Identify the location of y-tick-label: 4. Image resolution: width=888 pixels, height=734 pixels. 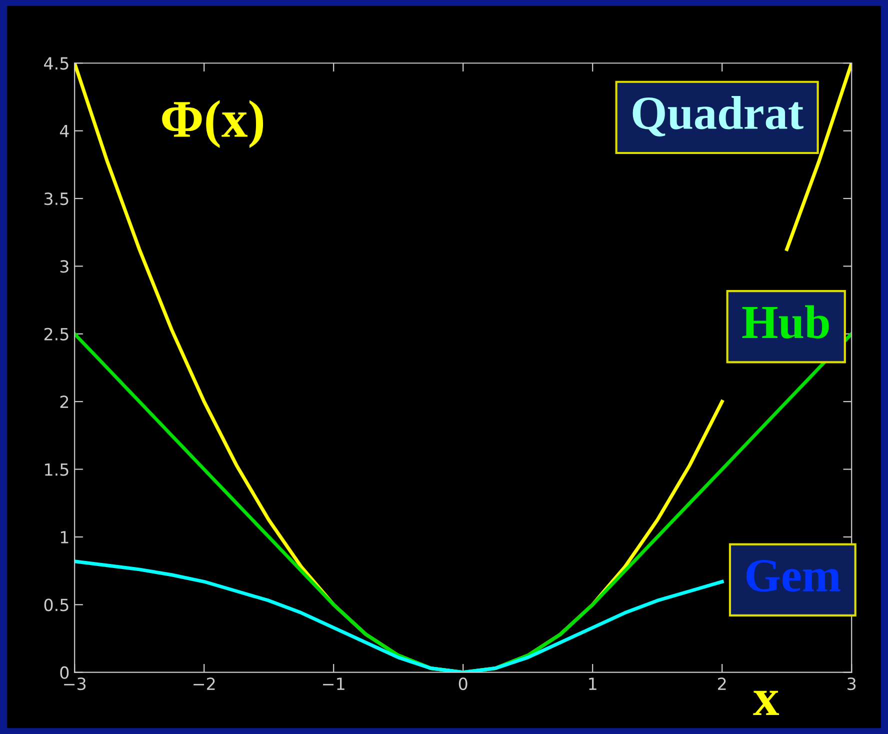
(64, 131).